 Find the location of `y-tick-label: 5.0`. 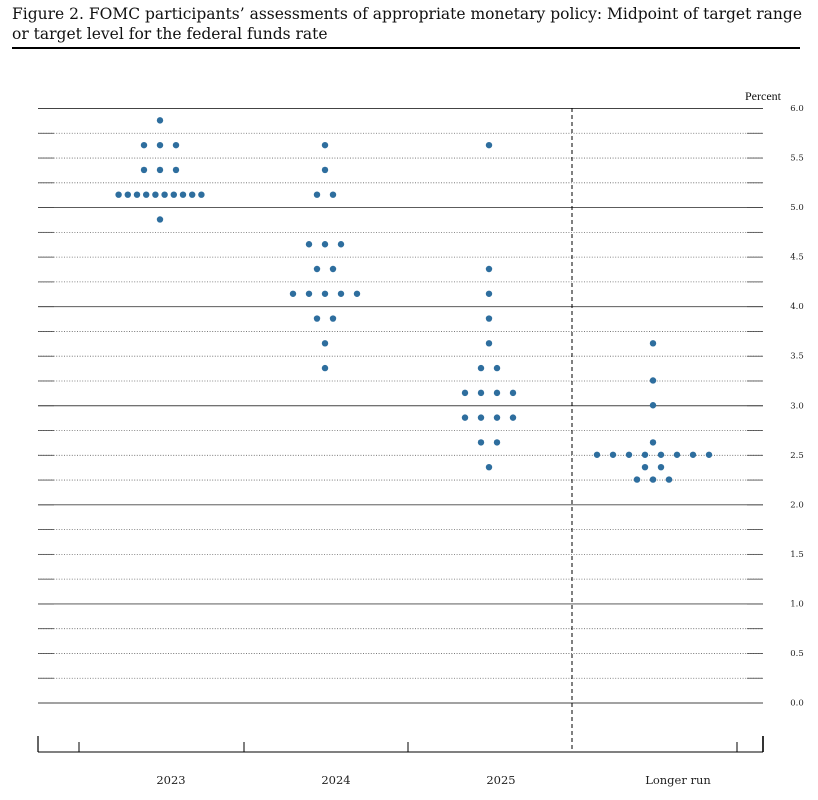

y-tick-label: 5.0 is located at coordinates (797, 208).